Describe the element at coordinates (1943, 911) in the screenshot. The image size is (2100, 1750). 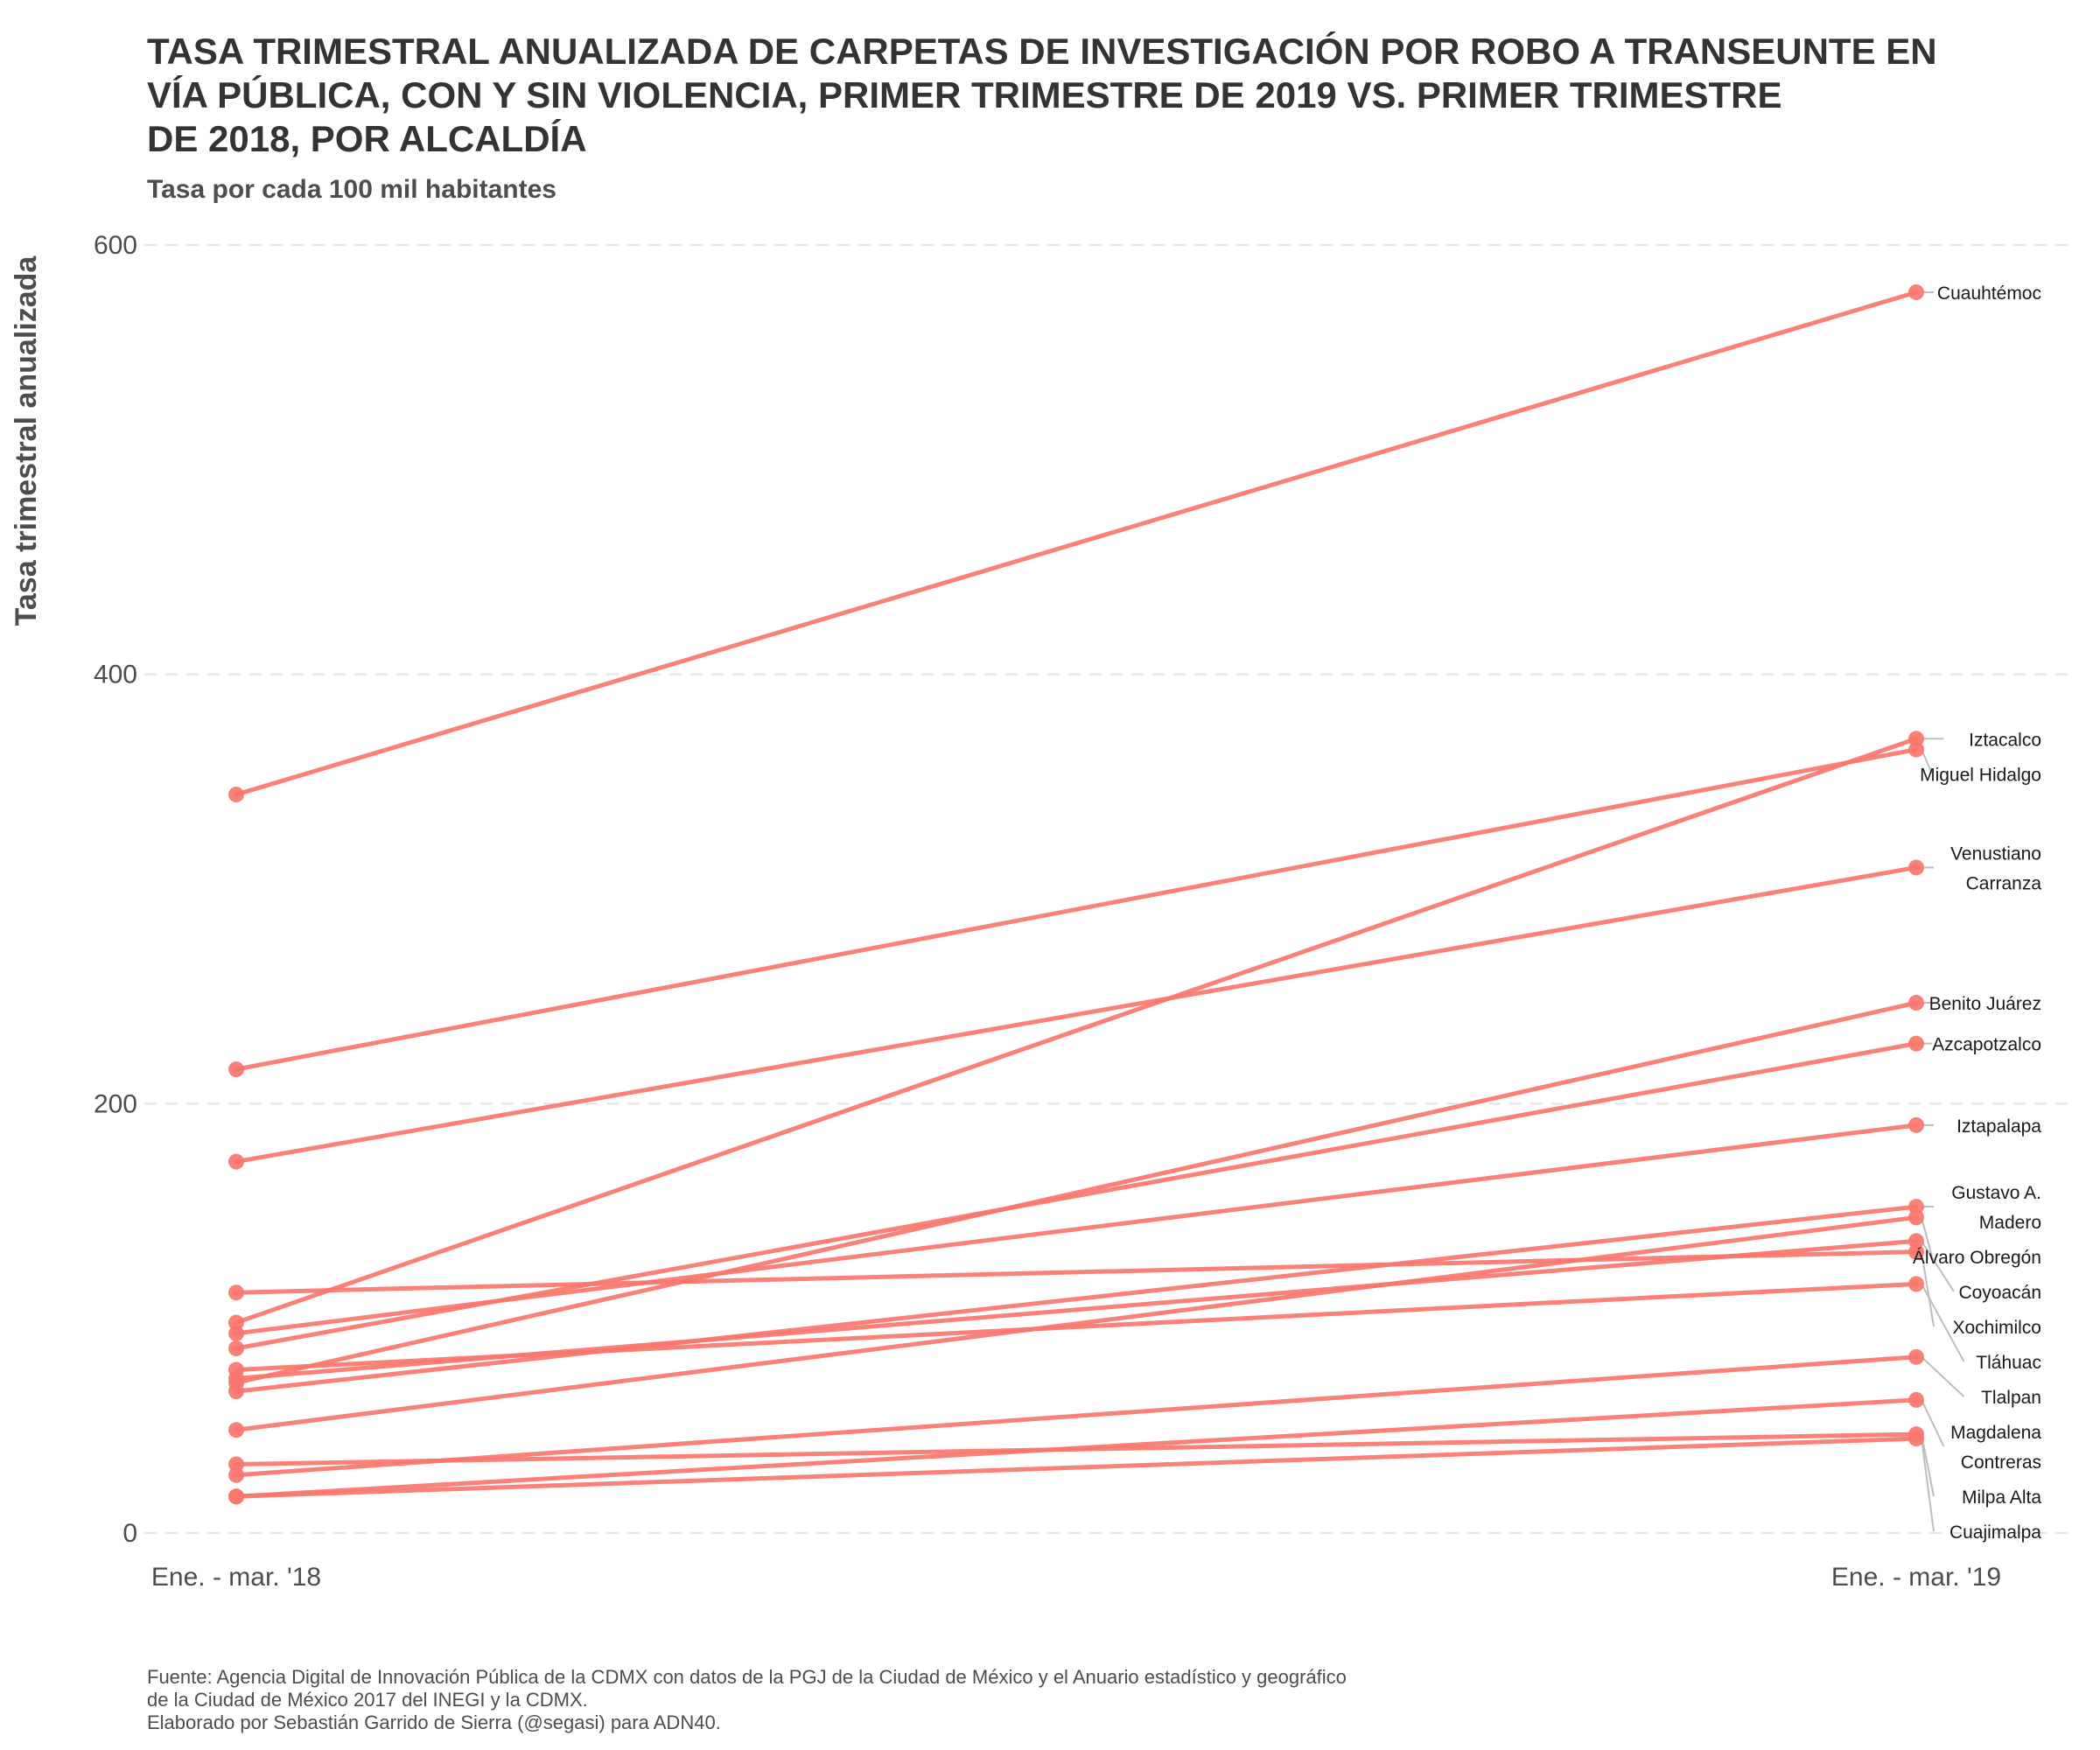
I see `label-leader-lines` at that location.